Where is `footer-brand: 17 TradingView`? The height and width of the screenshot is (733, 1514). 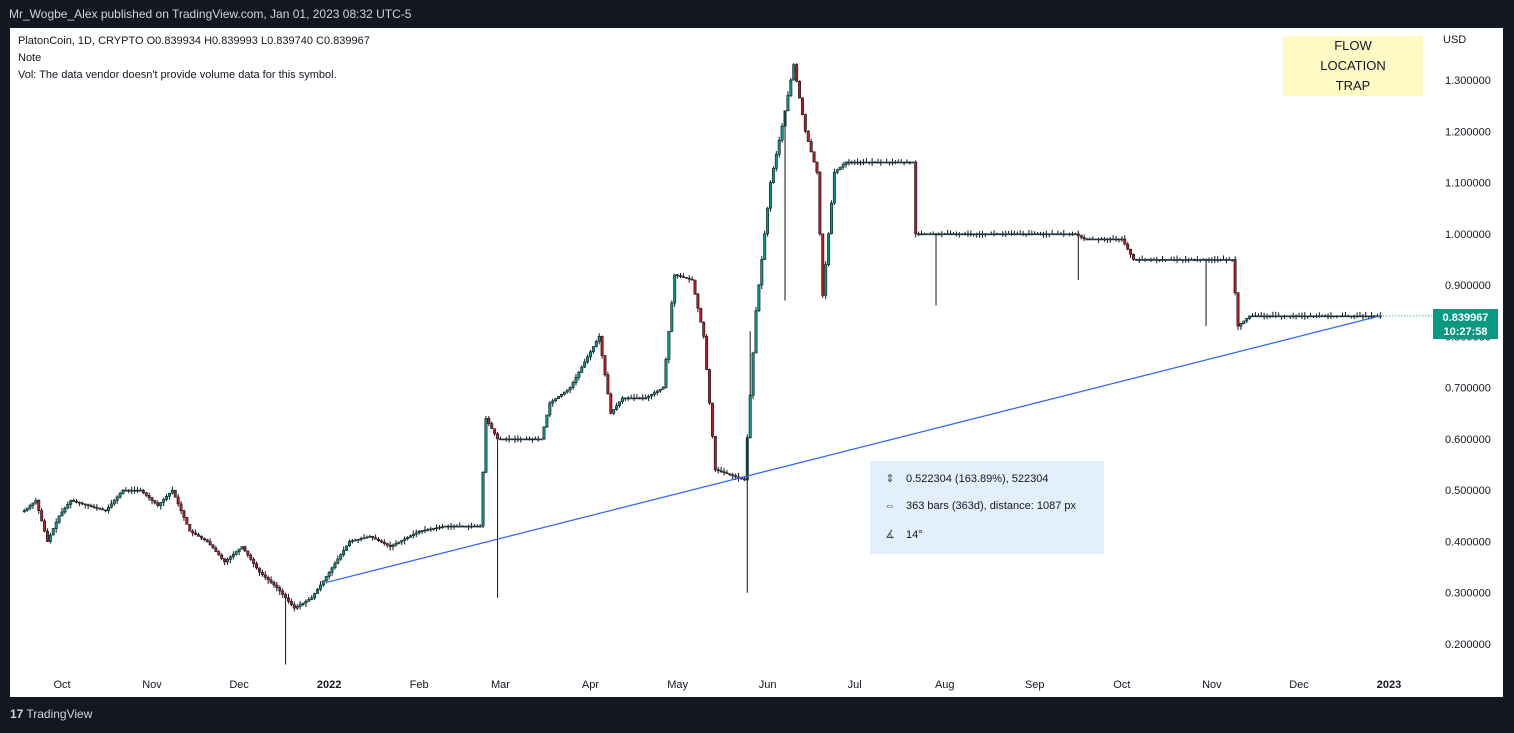
footer-brand: 17 TradingView is located at coordinates (51, 714).